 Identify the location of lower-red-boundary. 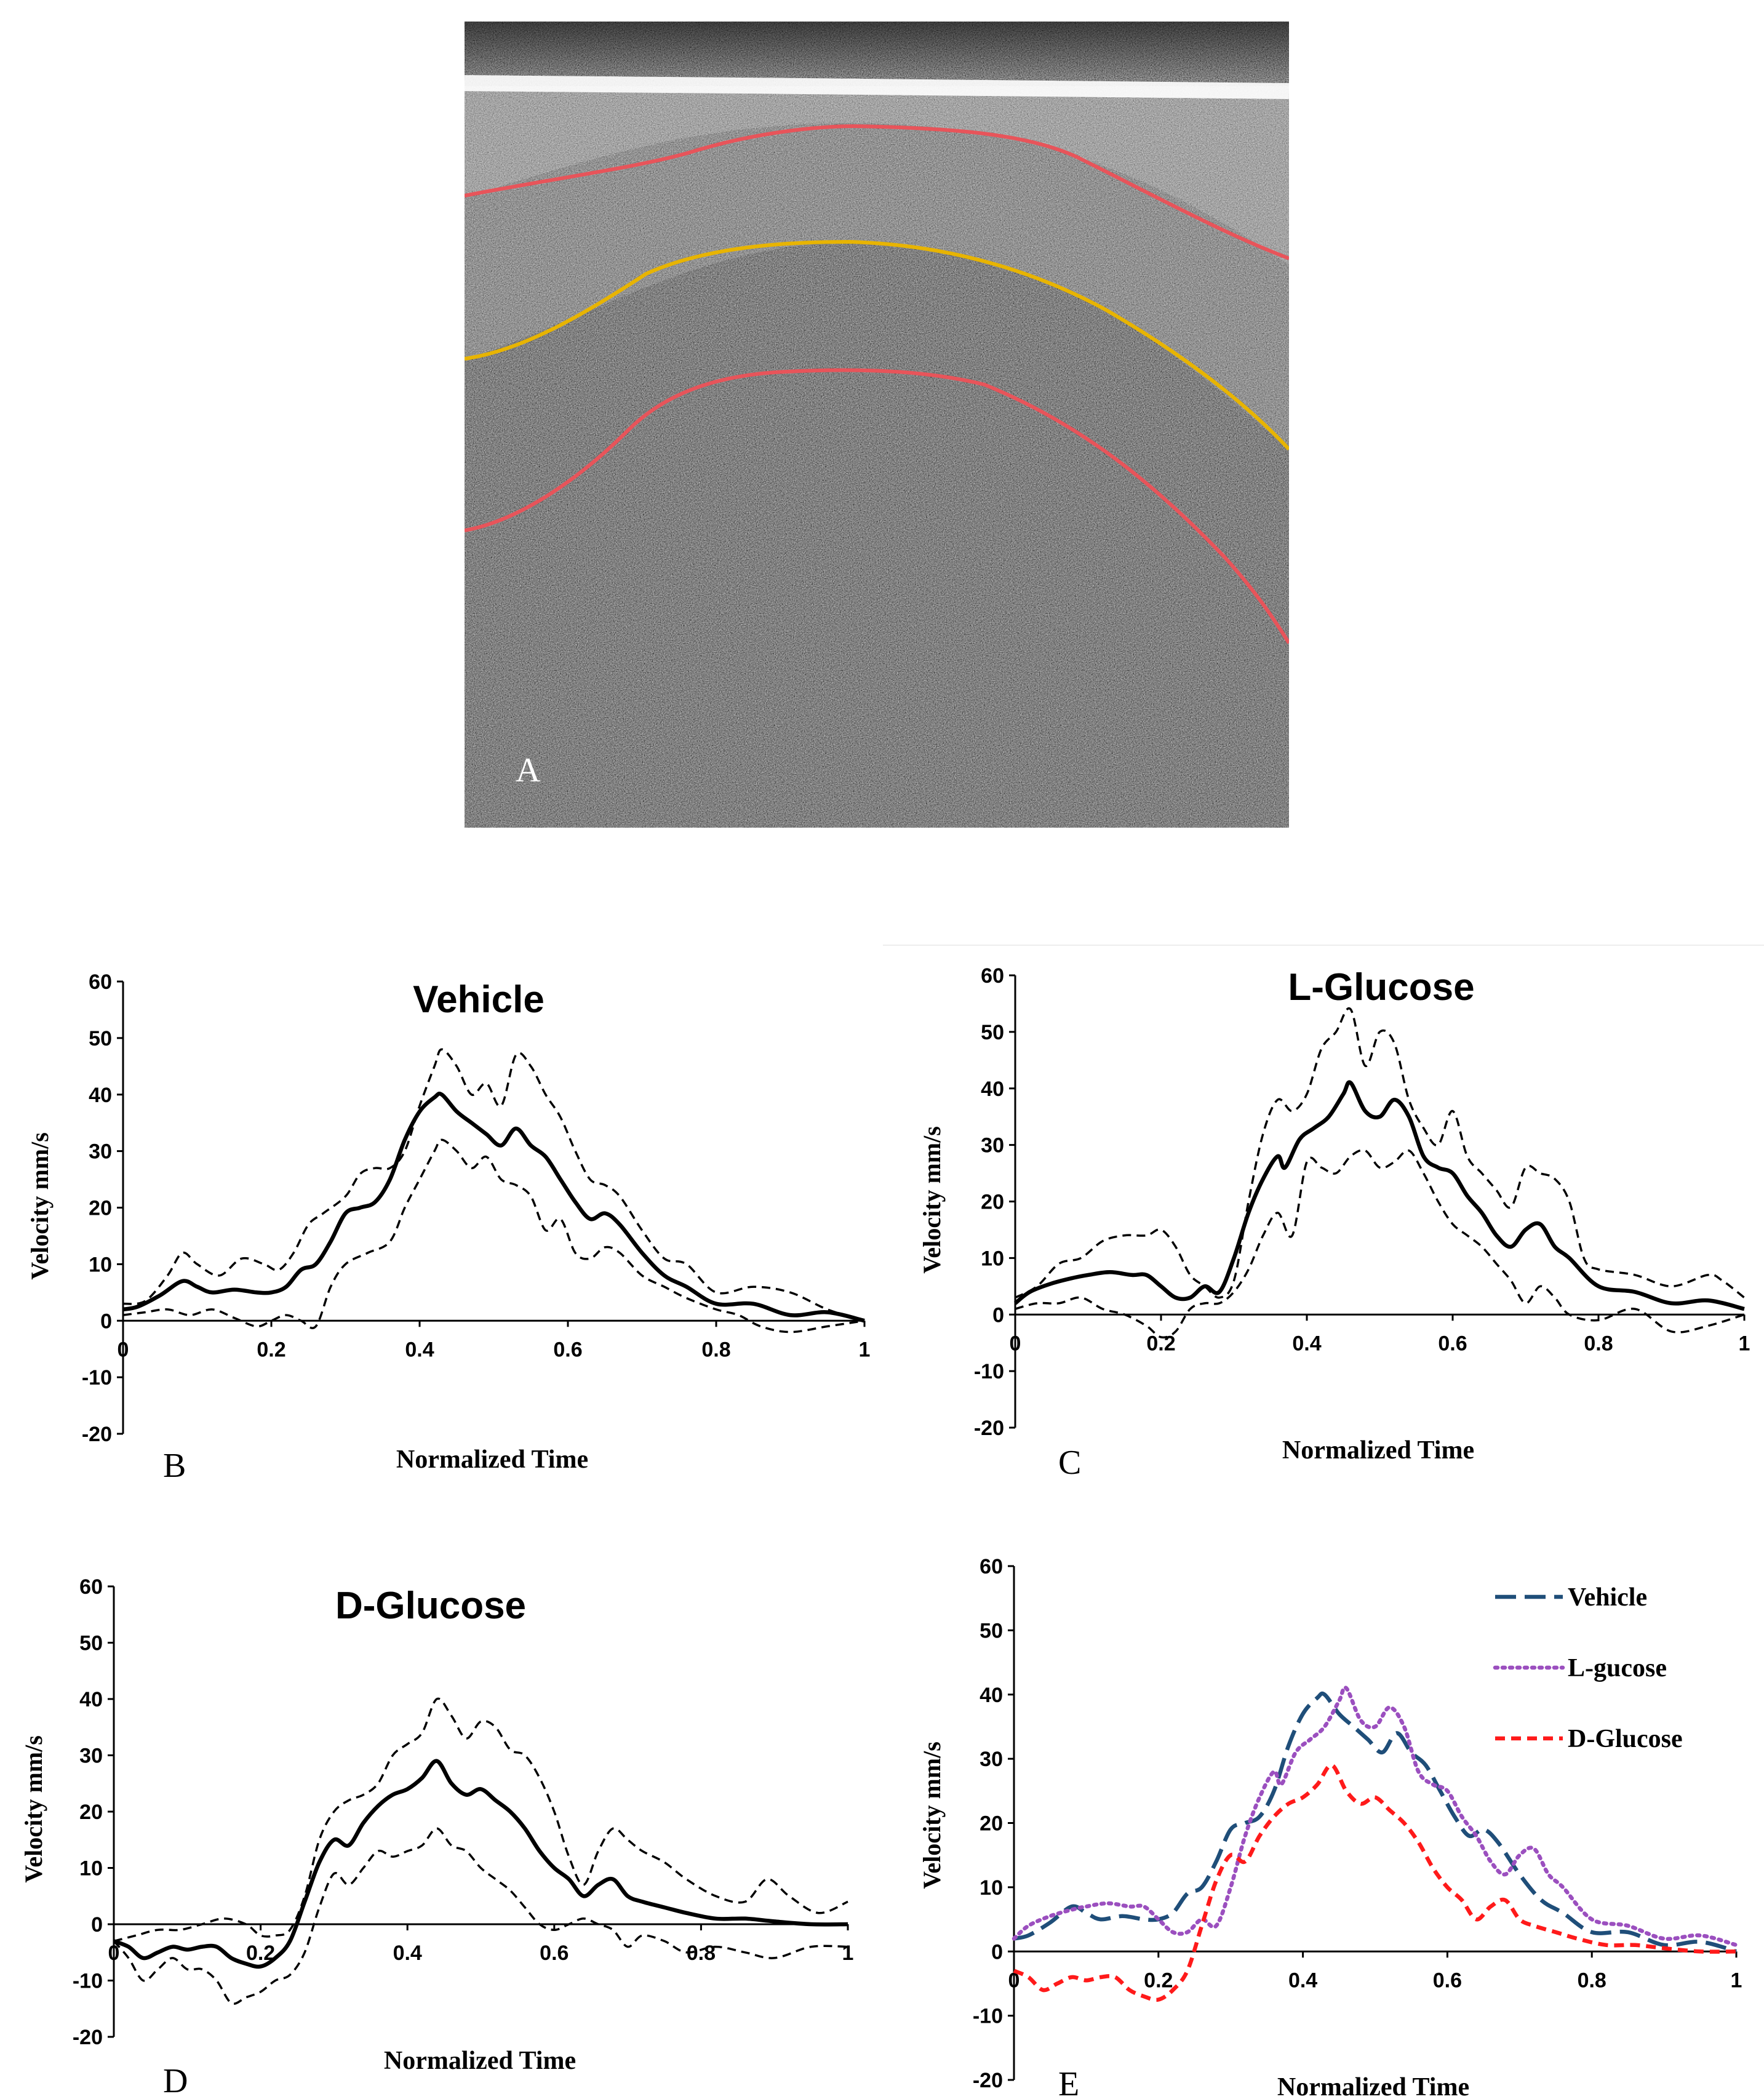
(877, 506).